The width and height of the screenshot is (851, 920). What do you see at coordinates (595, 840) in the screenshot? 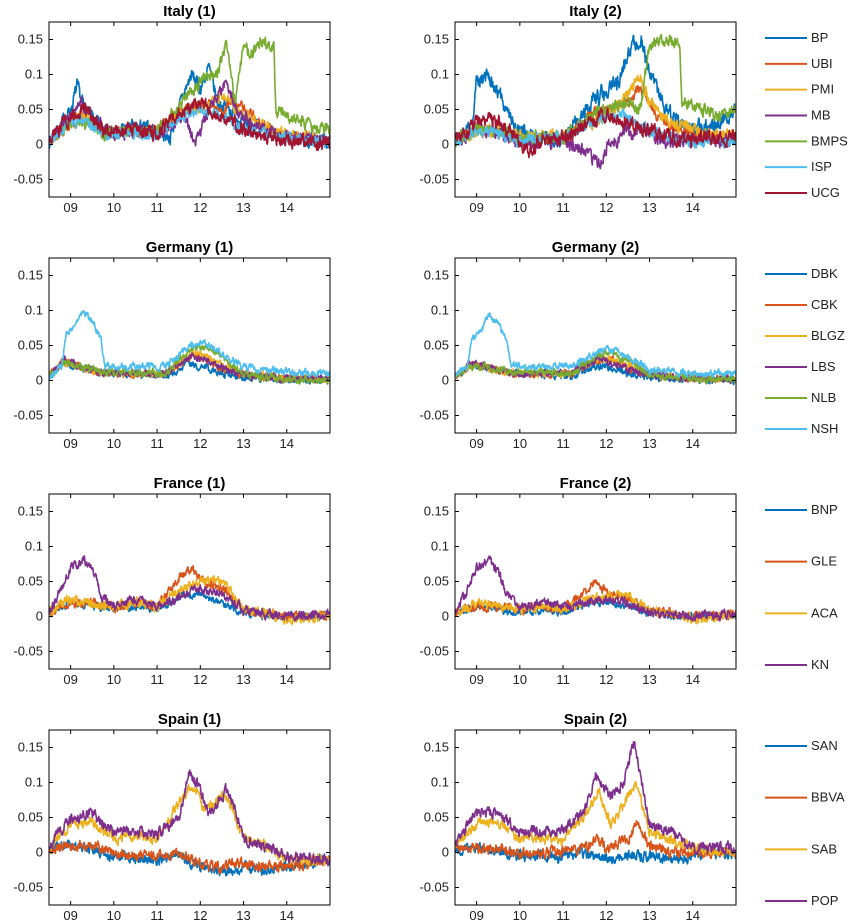
I see `series-line-bbva` at bounding box center [595, 840].